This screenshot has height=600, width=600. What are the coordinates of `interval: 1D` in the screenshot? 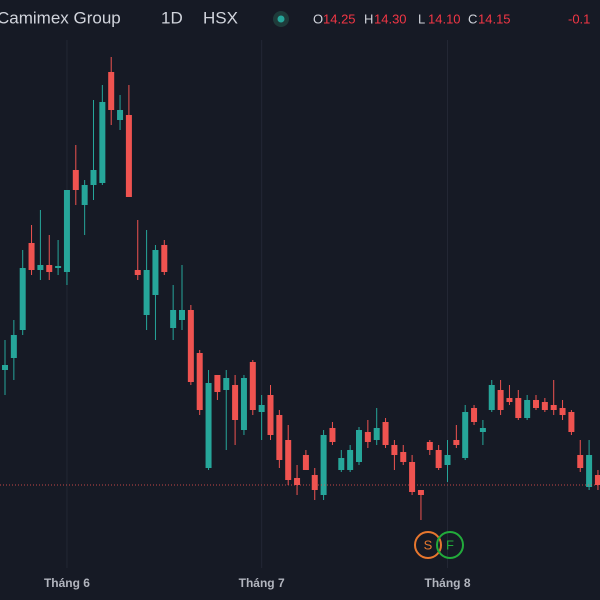 It's located at (172, 17).